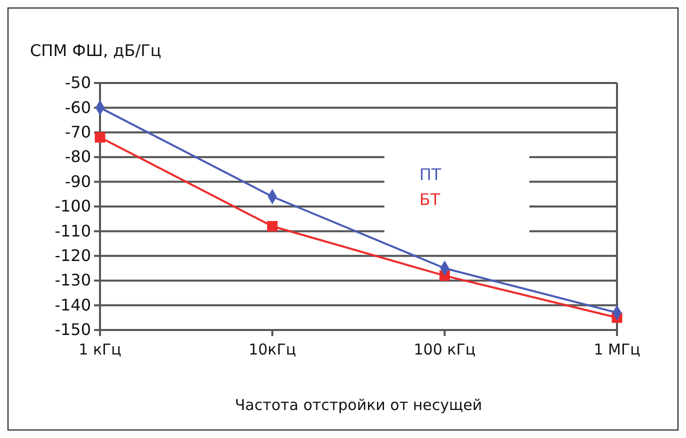 The image size is (686, 438). Describe the element at coordinates (358, 405) in the screenshot. I see `x-axis-title: Частота отстройки от несущей` at that location.